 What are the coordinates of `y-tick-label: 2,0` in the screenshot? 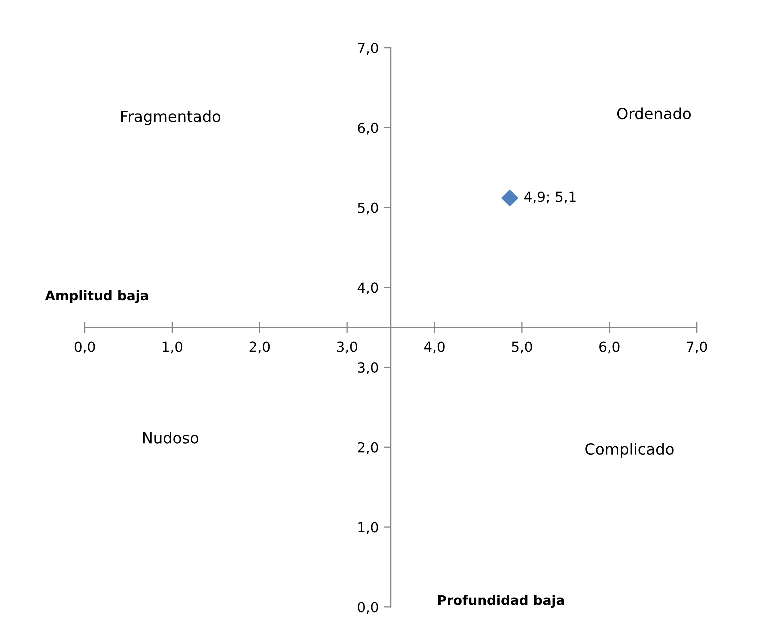 It's located at (368, 448).